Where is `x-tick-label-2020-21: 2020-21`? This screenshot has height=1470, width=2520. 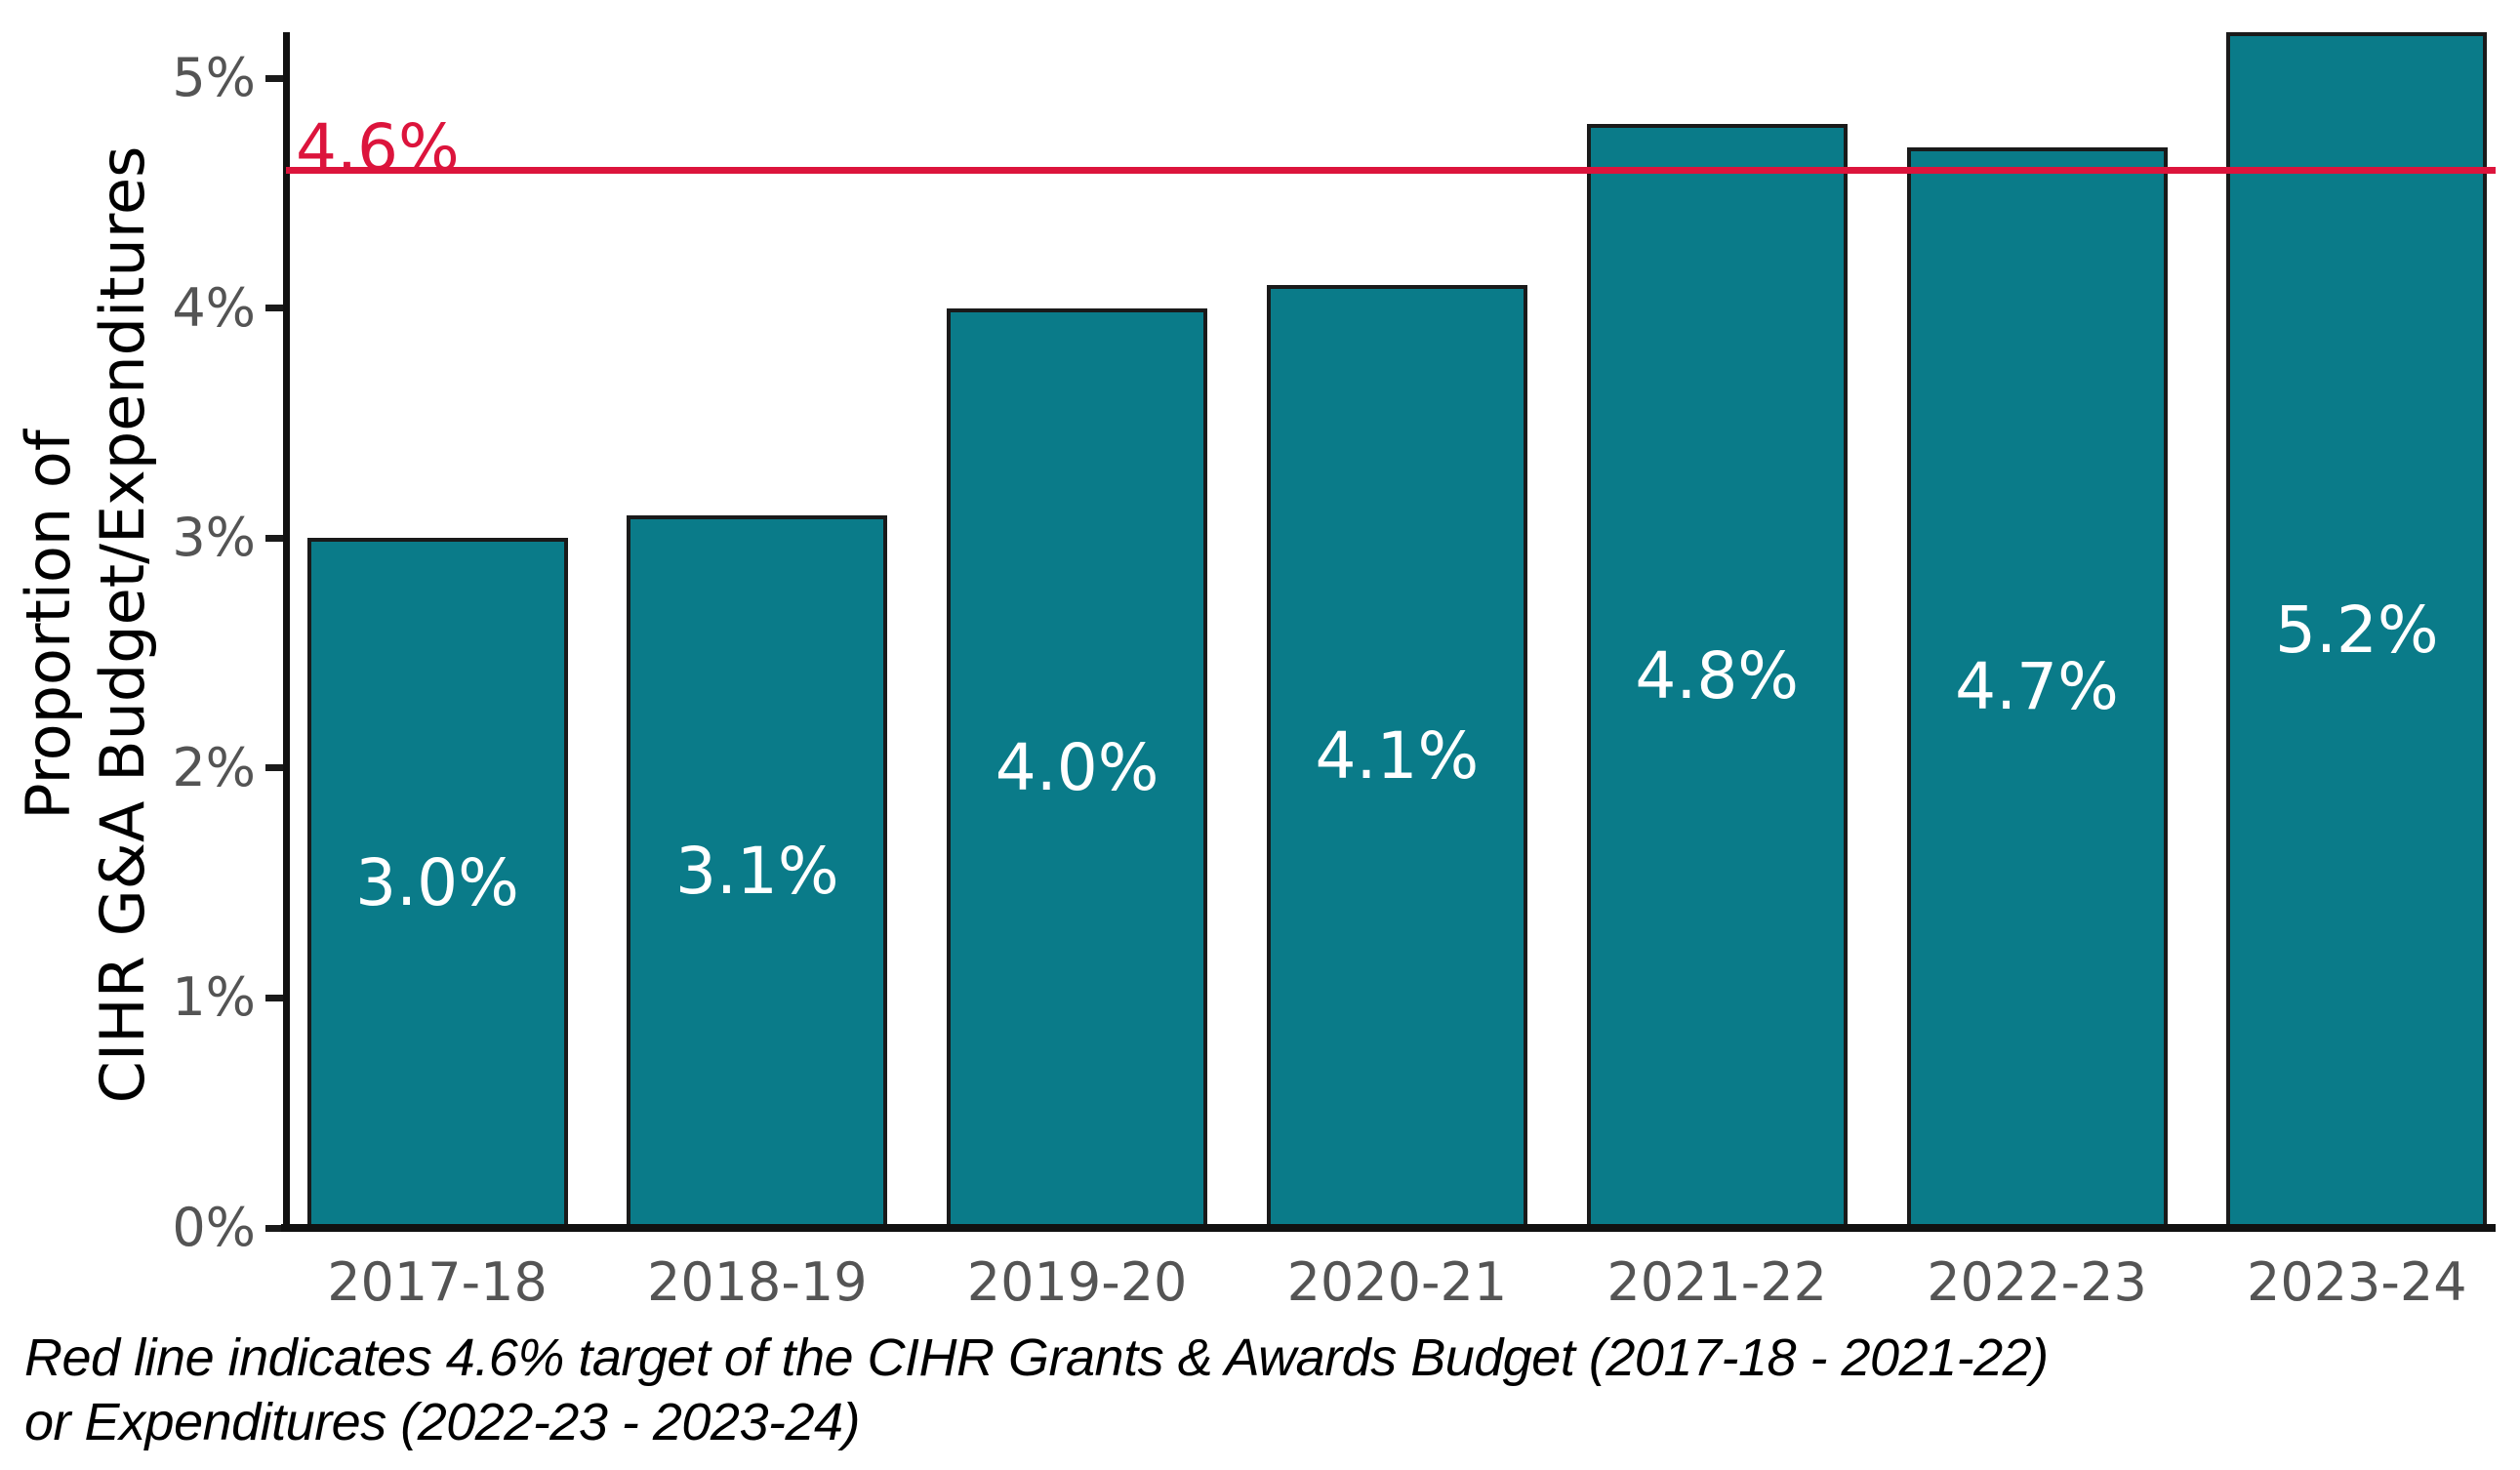 x-tick-label-2020-21: 2020-21 is located at coordinates (1397, 1282).